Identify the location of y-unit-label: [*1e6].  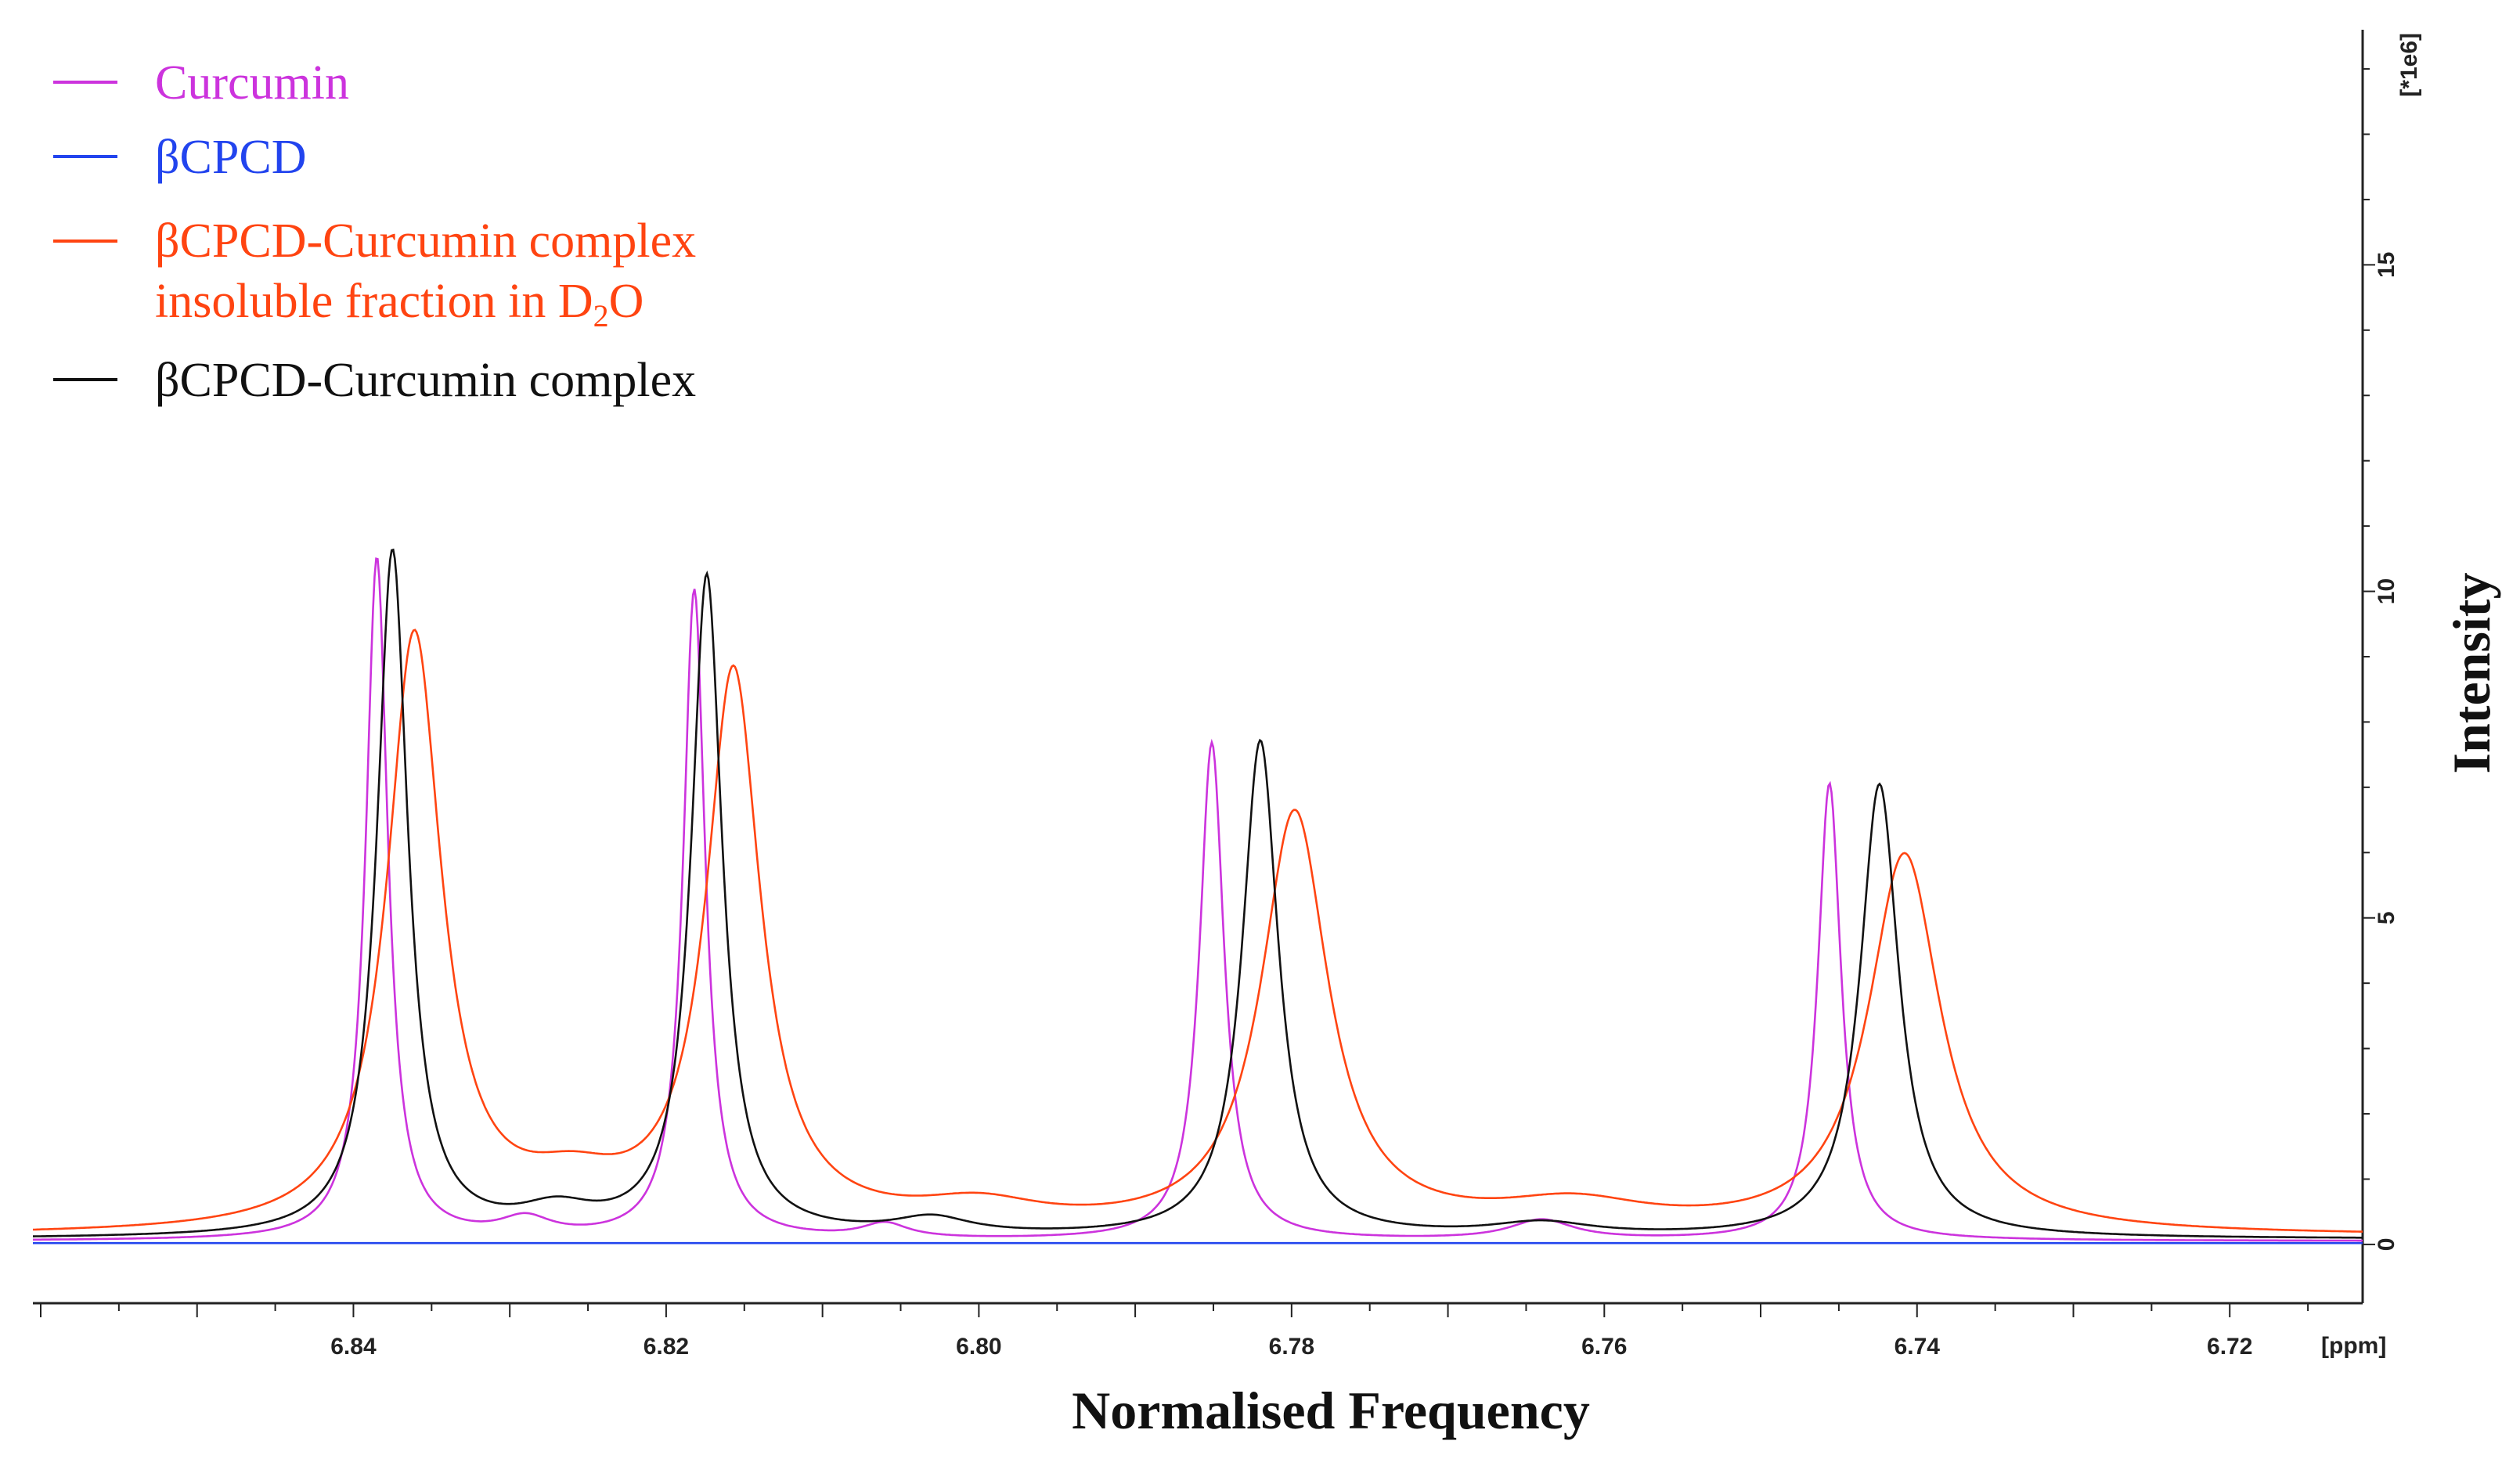
(2409, 65).